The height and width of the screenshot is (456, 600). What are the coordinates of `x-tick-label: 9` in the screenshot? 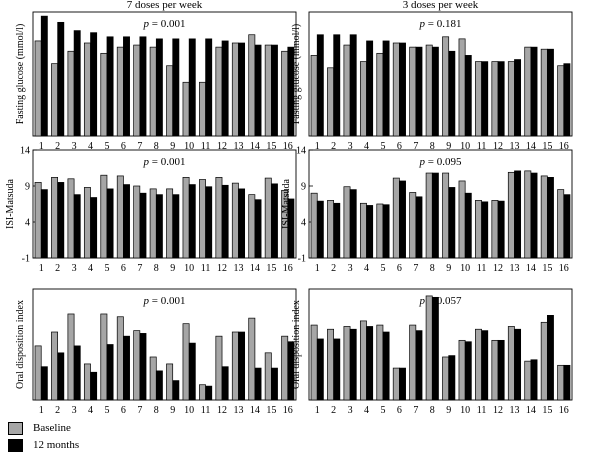 It's located at (172, 146).